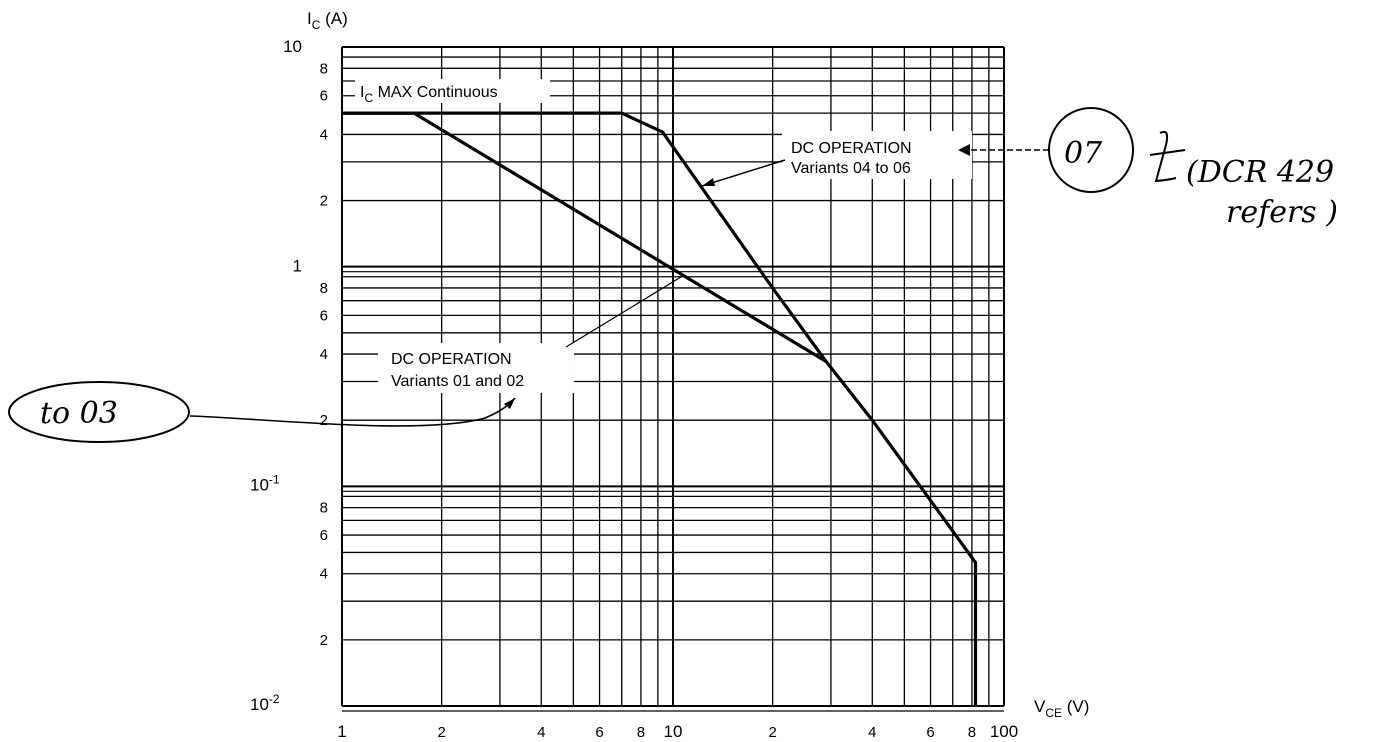  Describe the element at coordinates (1282, 212) in the screenshot. I see `handwritten-refers: refers )` at that location.